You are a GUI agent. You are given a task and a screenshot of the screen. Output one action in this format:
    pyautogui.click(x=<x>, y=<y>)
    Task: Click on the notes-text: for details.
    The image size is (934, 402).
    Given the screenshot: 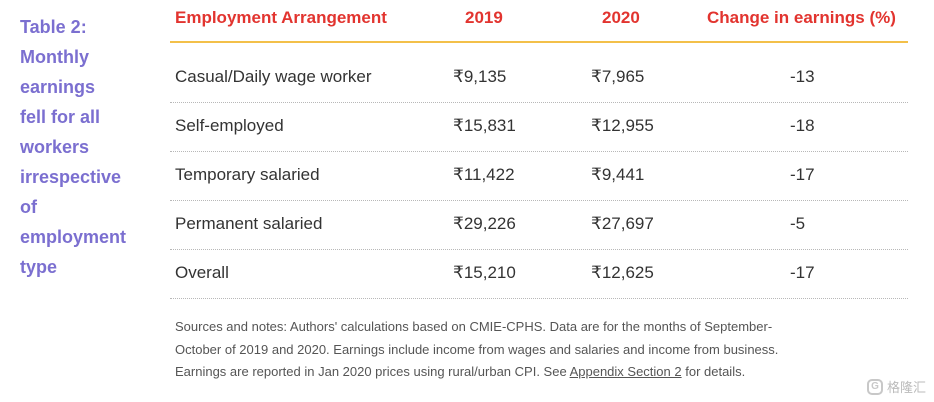 What is the action you would take?
    pyautogui.click(x=713, y=371)
    